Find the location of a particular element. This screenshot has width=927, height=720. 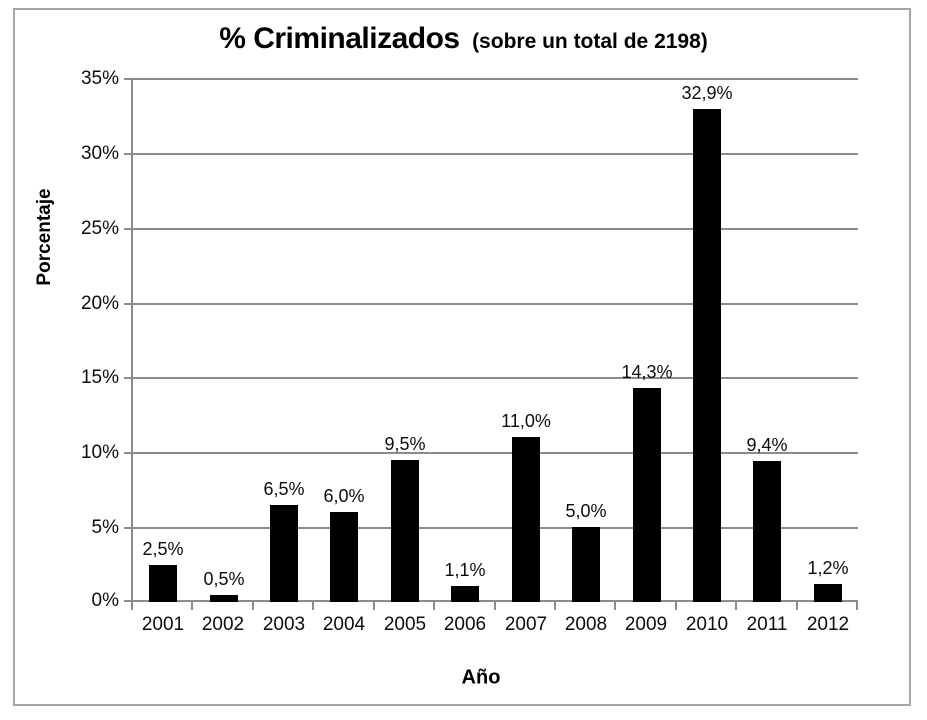

bar-value-label: 1,2% is located at coordinates (828, 568).